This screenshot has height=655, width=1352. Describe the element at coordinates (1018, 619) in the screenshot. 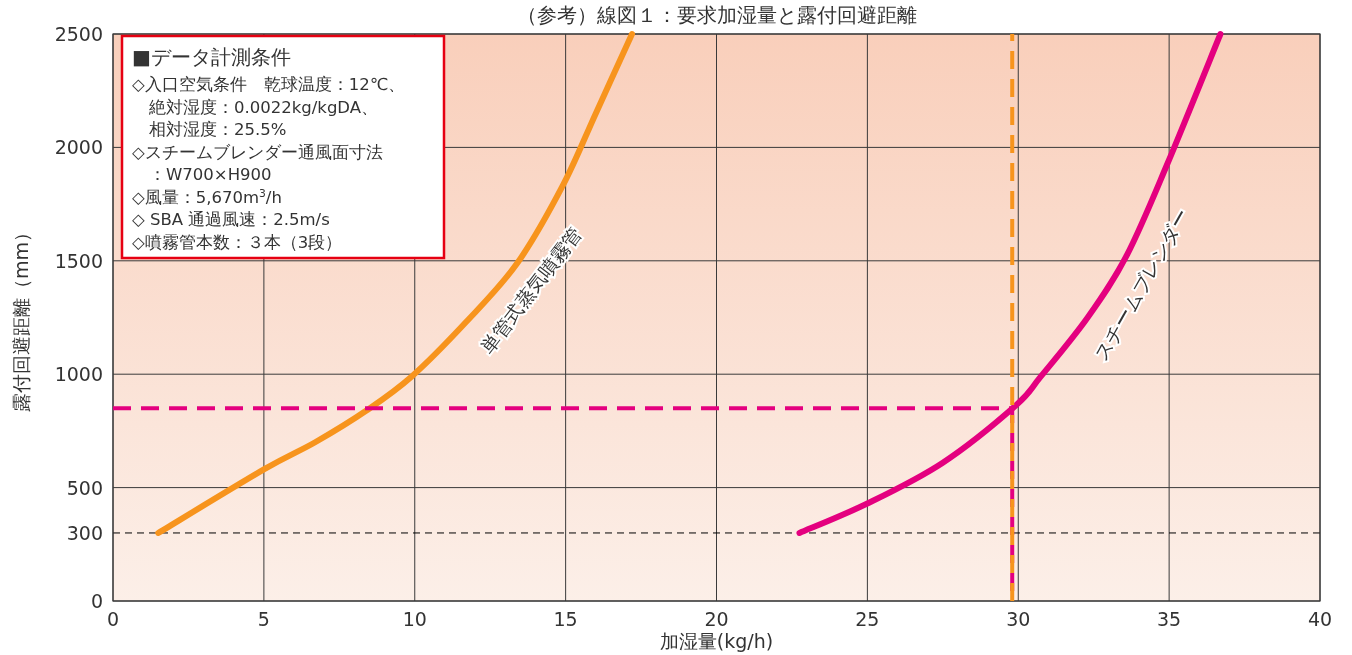

I see `x-tick-label: 30` at that location.